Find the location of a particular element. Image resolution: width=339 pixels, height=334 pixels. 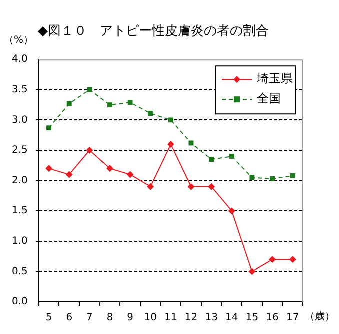

x-tick-label: 17 is located at coordinates (293, 318).